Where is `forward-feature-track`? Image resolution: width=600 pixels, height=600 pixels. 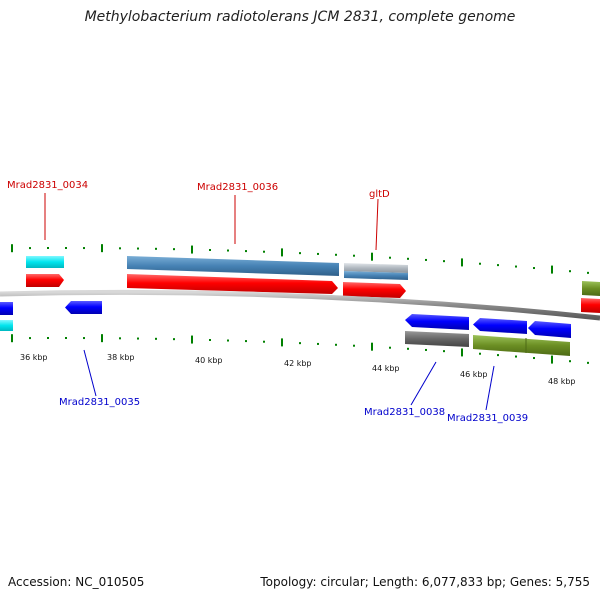
forward-feature-track is located at coordinates (313, 284).